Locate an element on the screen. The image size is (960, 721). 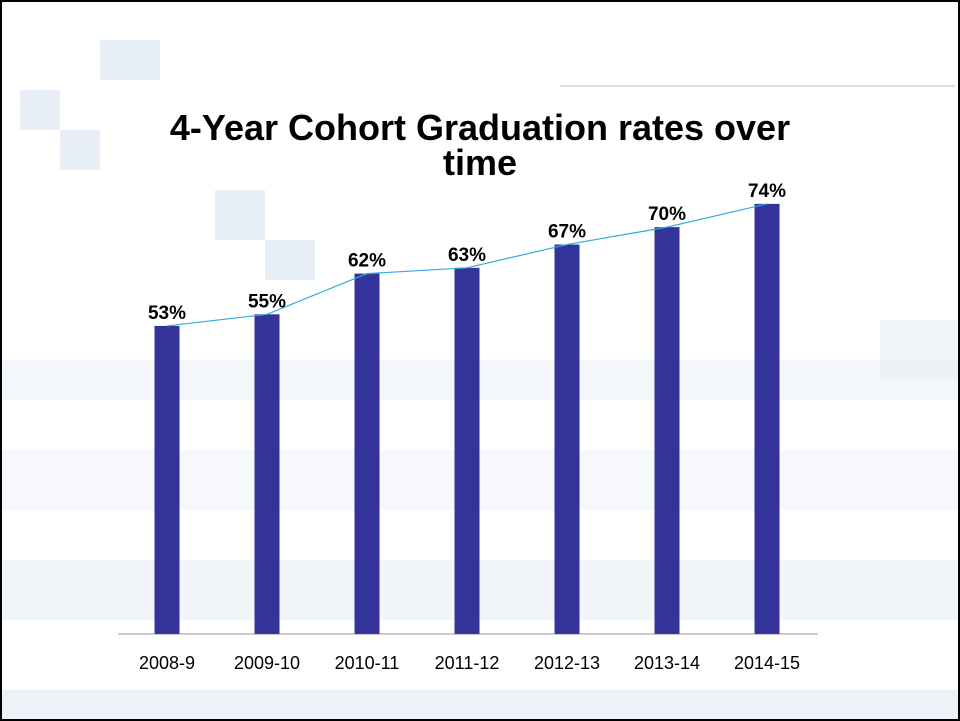
data-label: 70% is located at coordinates (667, 214).